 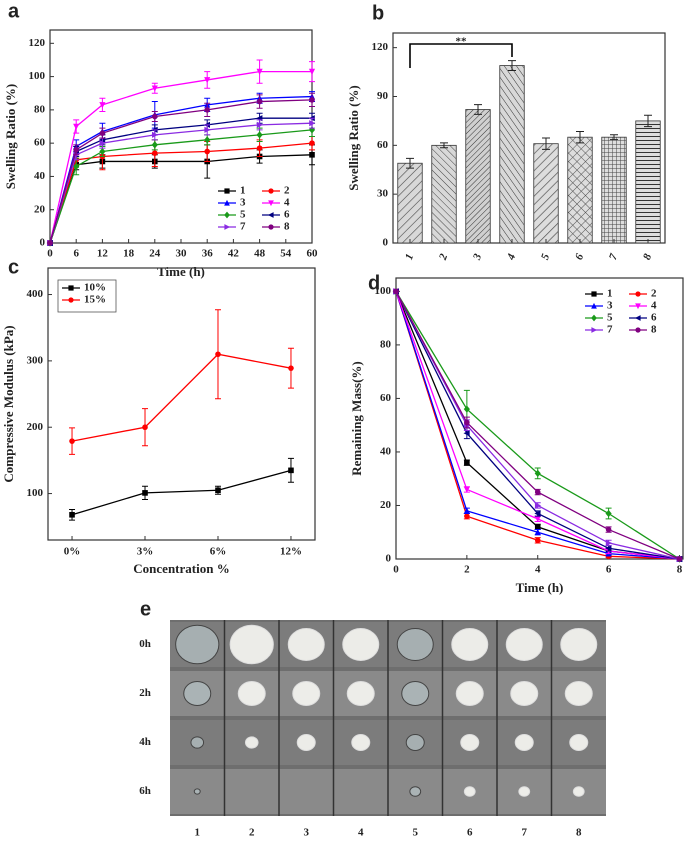 I want to click on y-axis-label: Compressive Modulus (kPa), so click(x=8, y=403).